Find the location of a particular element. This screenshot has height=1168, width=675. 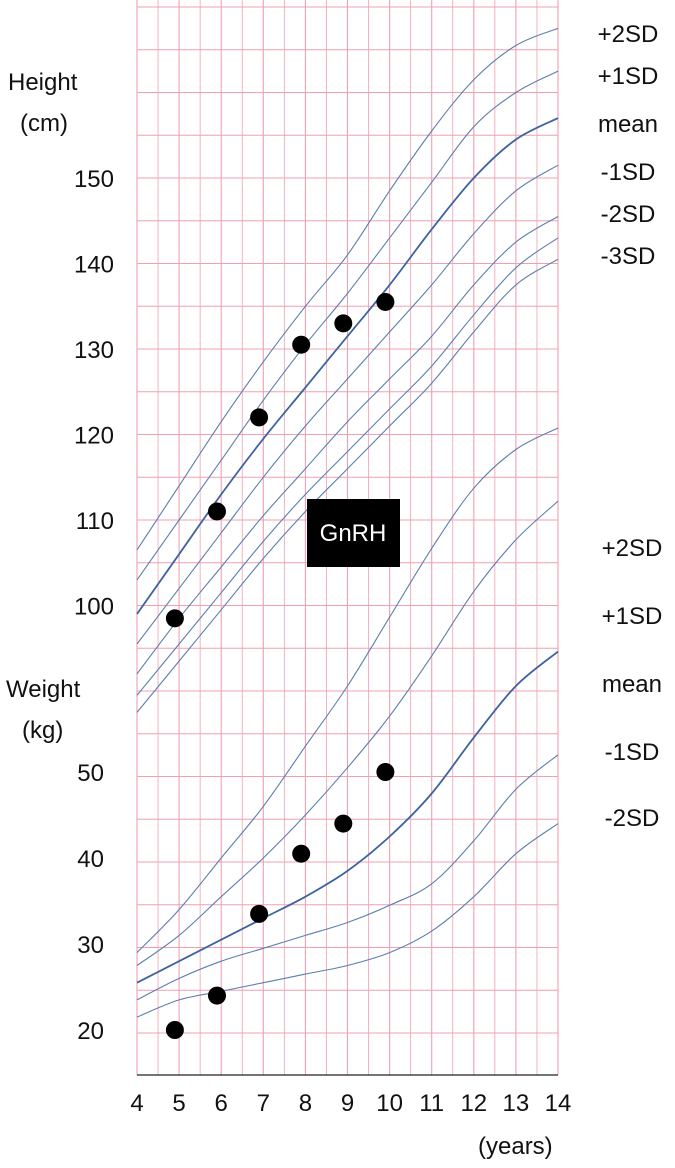

x-axis-unit: (years) is located at coordinates (515, 1146).